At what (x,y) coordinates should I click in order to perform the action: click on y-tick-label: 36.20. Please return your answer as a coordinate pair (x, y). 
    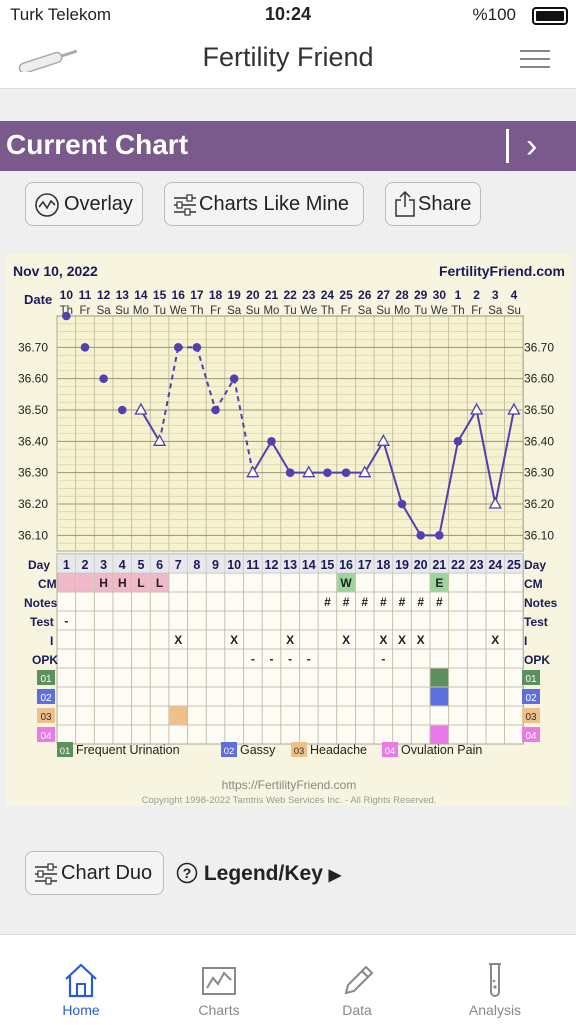
    Looking at the image, I should click on (33, 504).